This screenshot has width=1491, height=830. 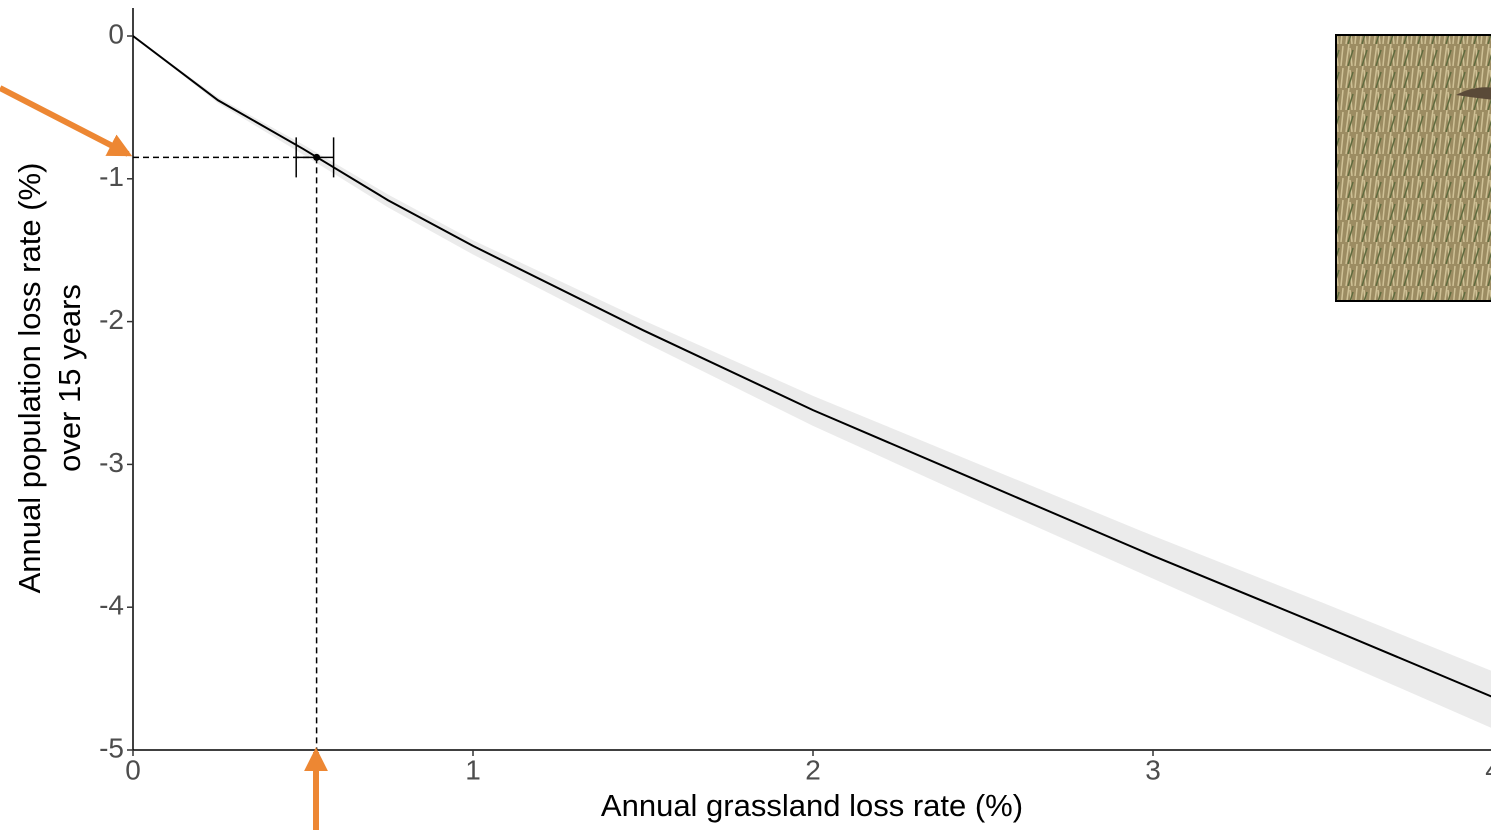 What do you see at coordinates (111, 176) in the screenshot?
I see `y-tick-label: -1` at bounding box center [111, 176].